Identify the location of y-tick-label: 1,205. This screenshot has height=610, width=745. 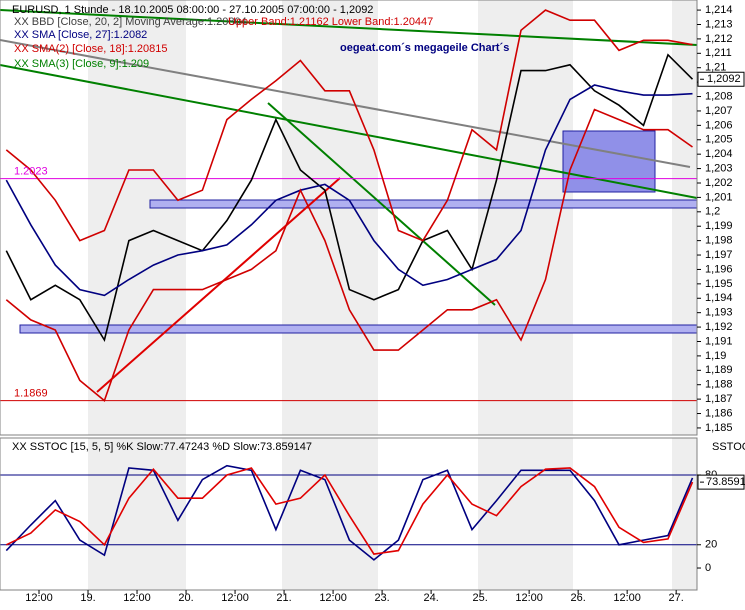
(719, 140).